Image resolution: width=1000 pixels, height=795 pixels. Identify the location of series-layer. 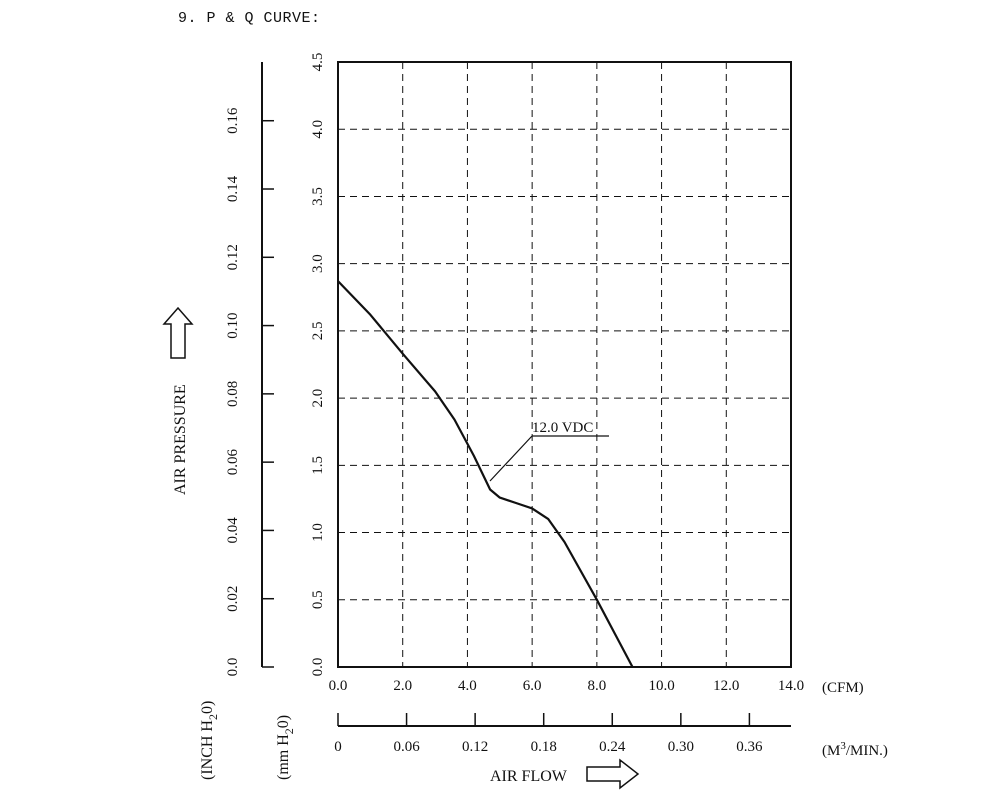
(485, 474).